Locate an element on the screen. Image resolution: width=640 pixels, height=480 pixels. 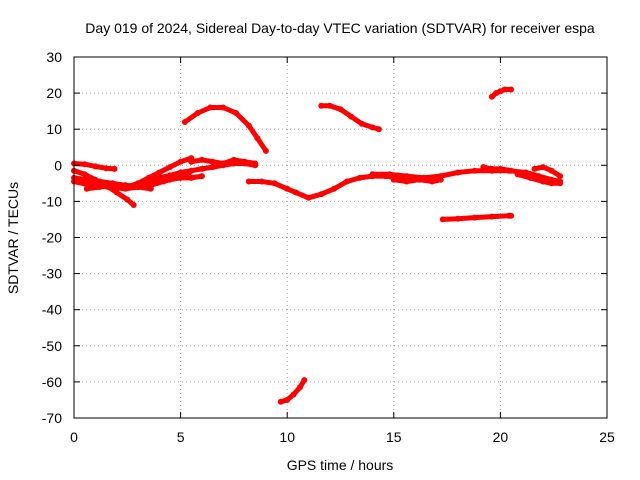
y-tick-label: -70 is located at coordinates (52, 418).